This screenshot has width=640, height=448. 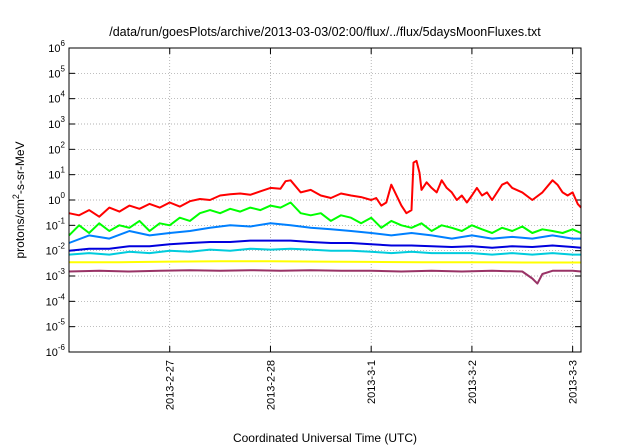 What do you see at coordinates (473, 382) in the screenshot?
I see `x-tick-label: 2013-3-2` at bounding box center [473, 382].